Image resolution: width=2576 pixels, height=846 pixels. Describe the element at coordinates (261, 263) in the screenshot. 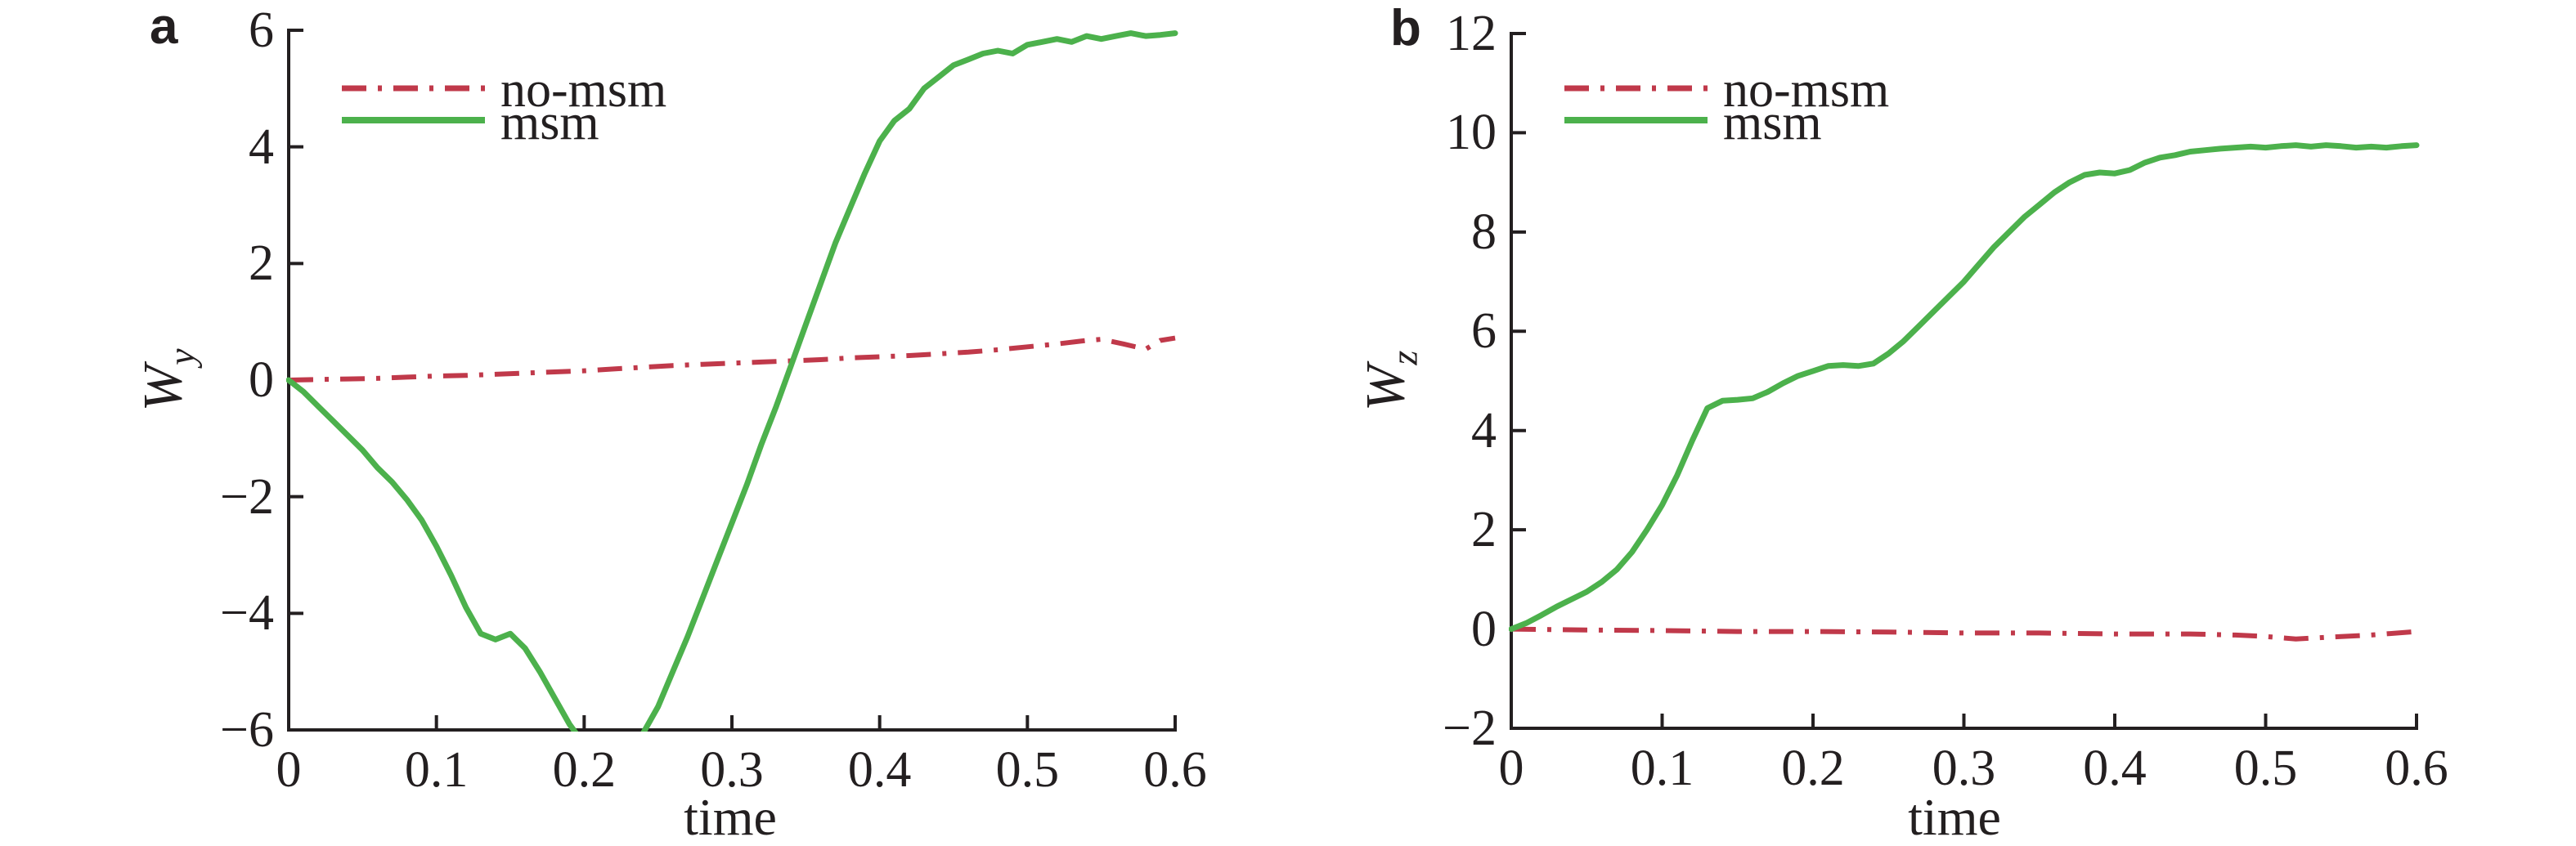

I see `panel-a-y-tick-label: 2` at that location.